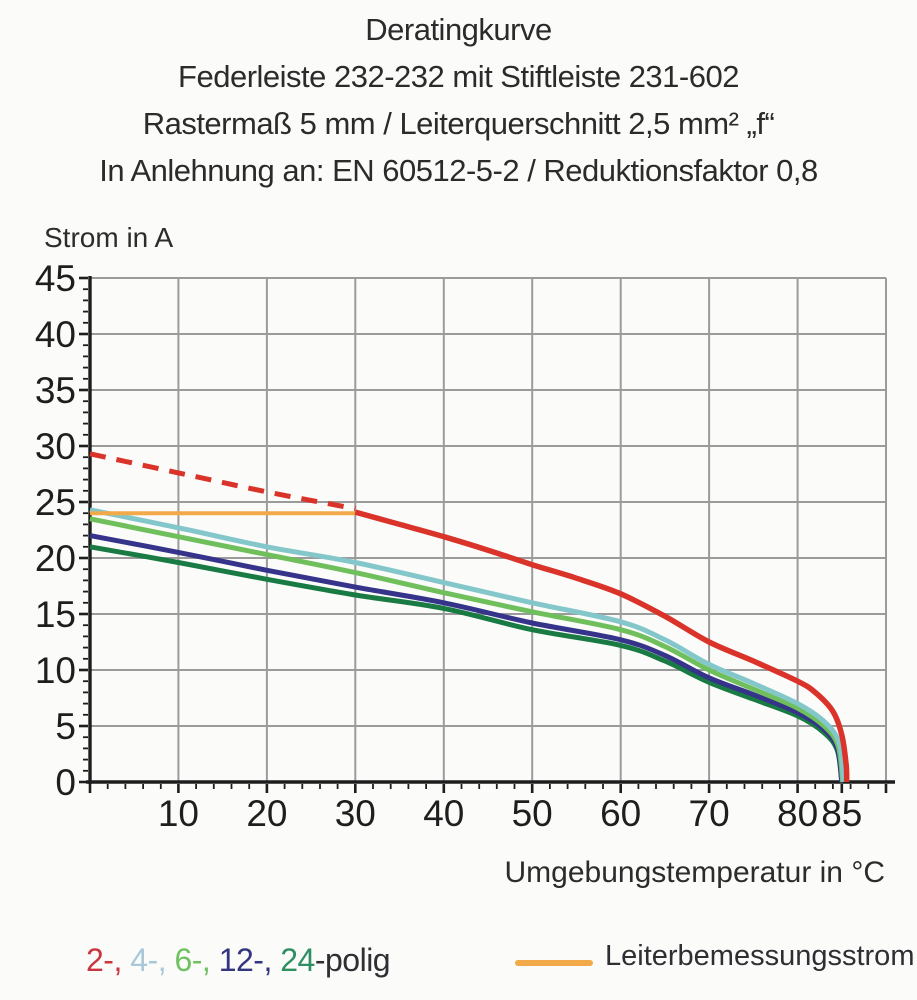 This screenshot has width=917, height=1000. I want to click on x-tick-label: 85, so click(841, 813).